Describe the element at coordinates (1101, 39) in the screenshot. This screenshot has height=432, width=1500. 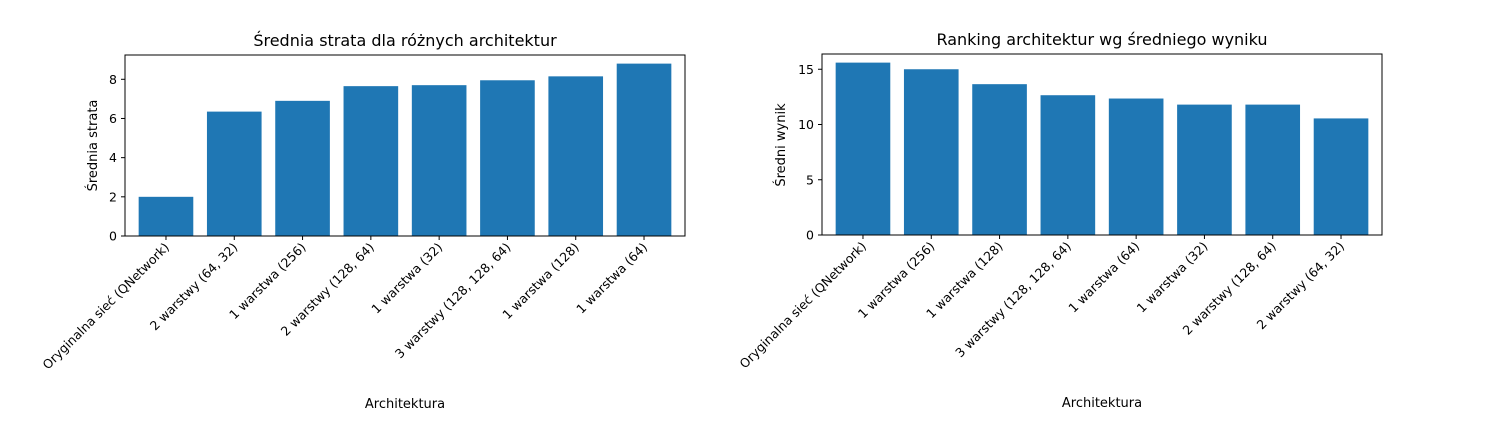
I see `chart-title: Ranking architektur wg średniego wyniku` at that location.